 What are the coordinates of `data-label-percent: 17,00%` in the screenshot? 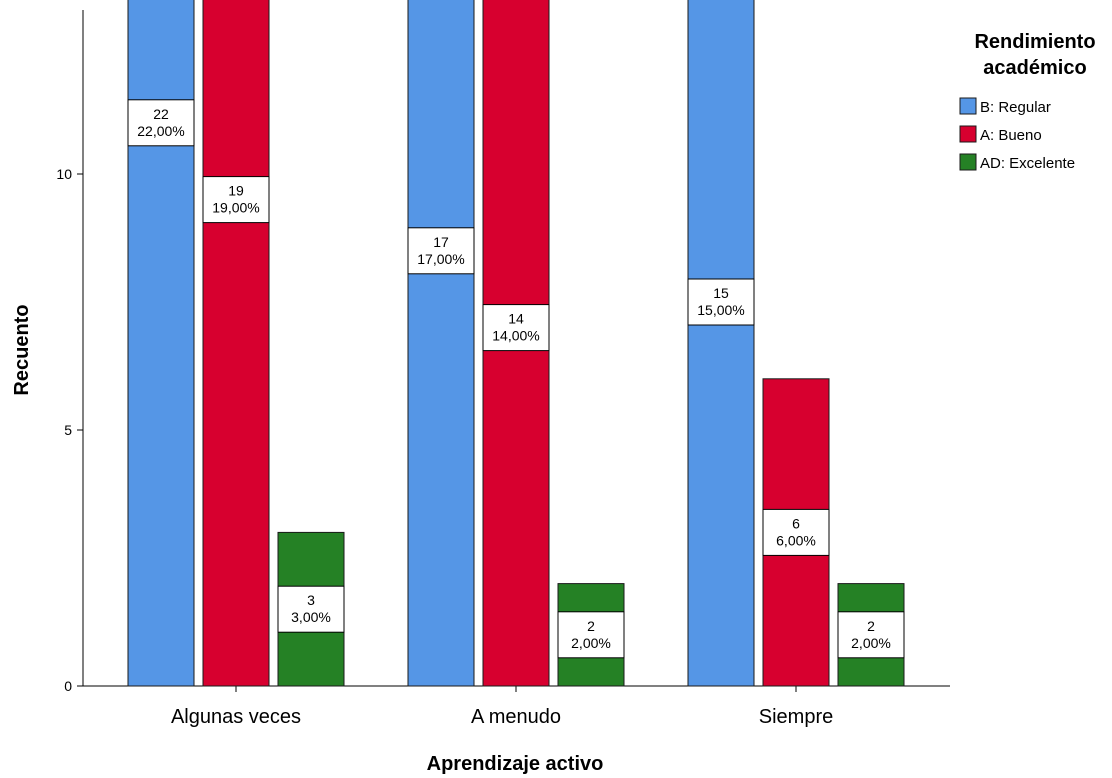 It's located at (440, 259).